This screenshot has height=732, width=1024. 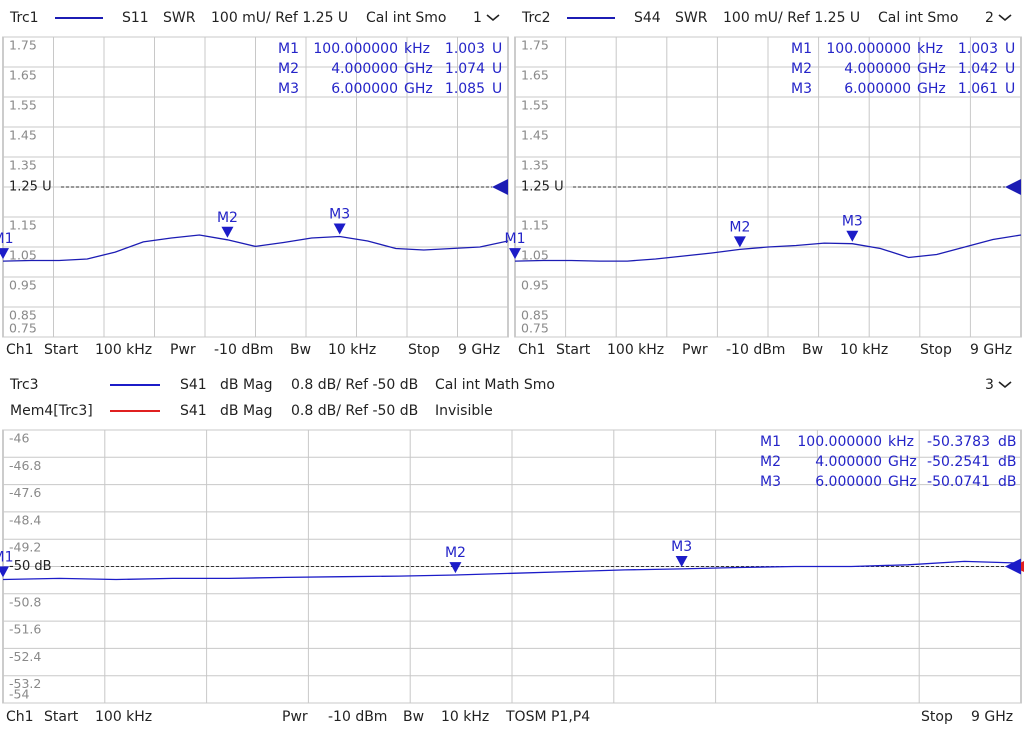 I want to click on channel-number: 1, so click(x=477, y=18).